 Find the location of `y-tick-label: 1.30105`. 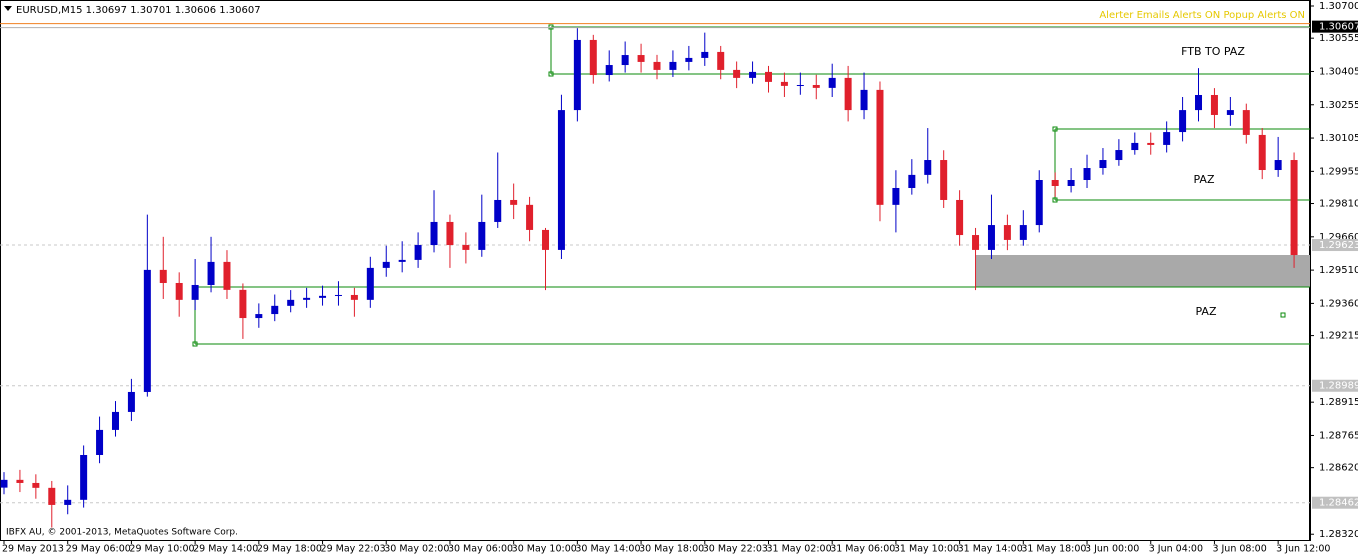

y-tick-label: 1.30105 is located at coordinates (1338, 138).